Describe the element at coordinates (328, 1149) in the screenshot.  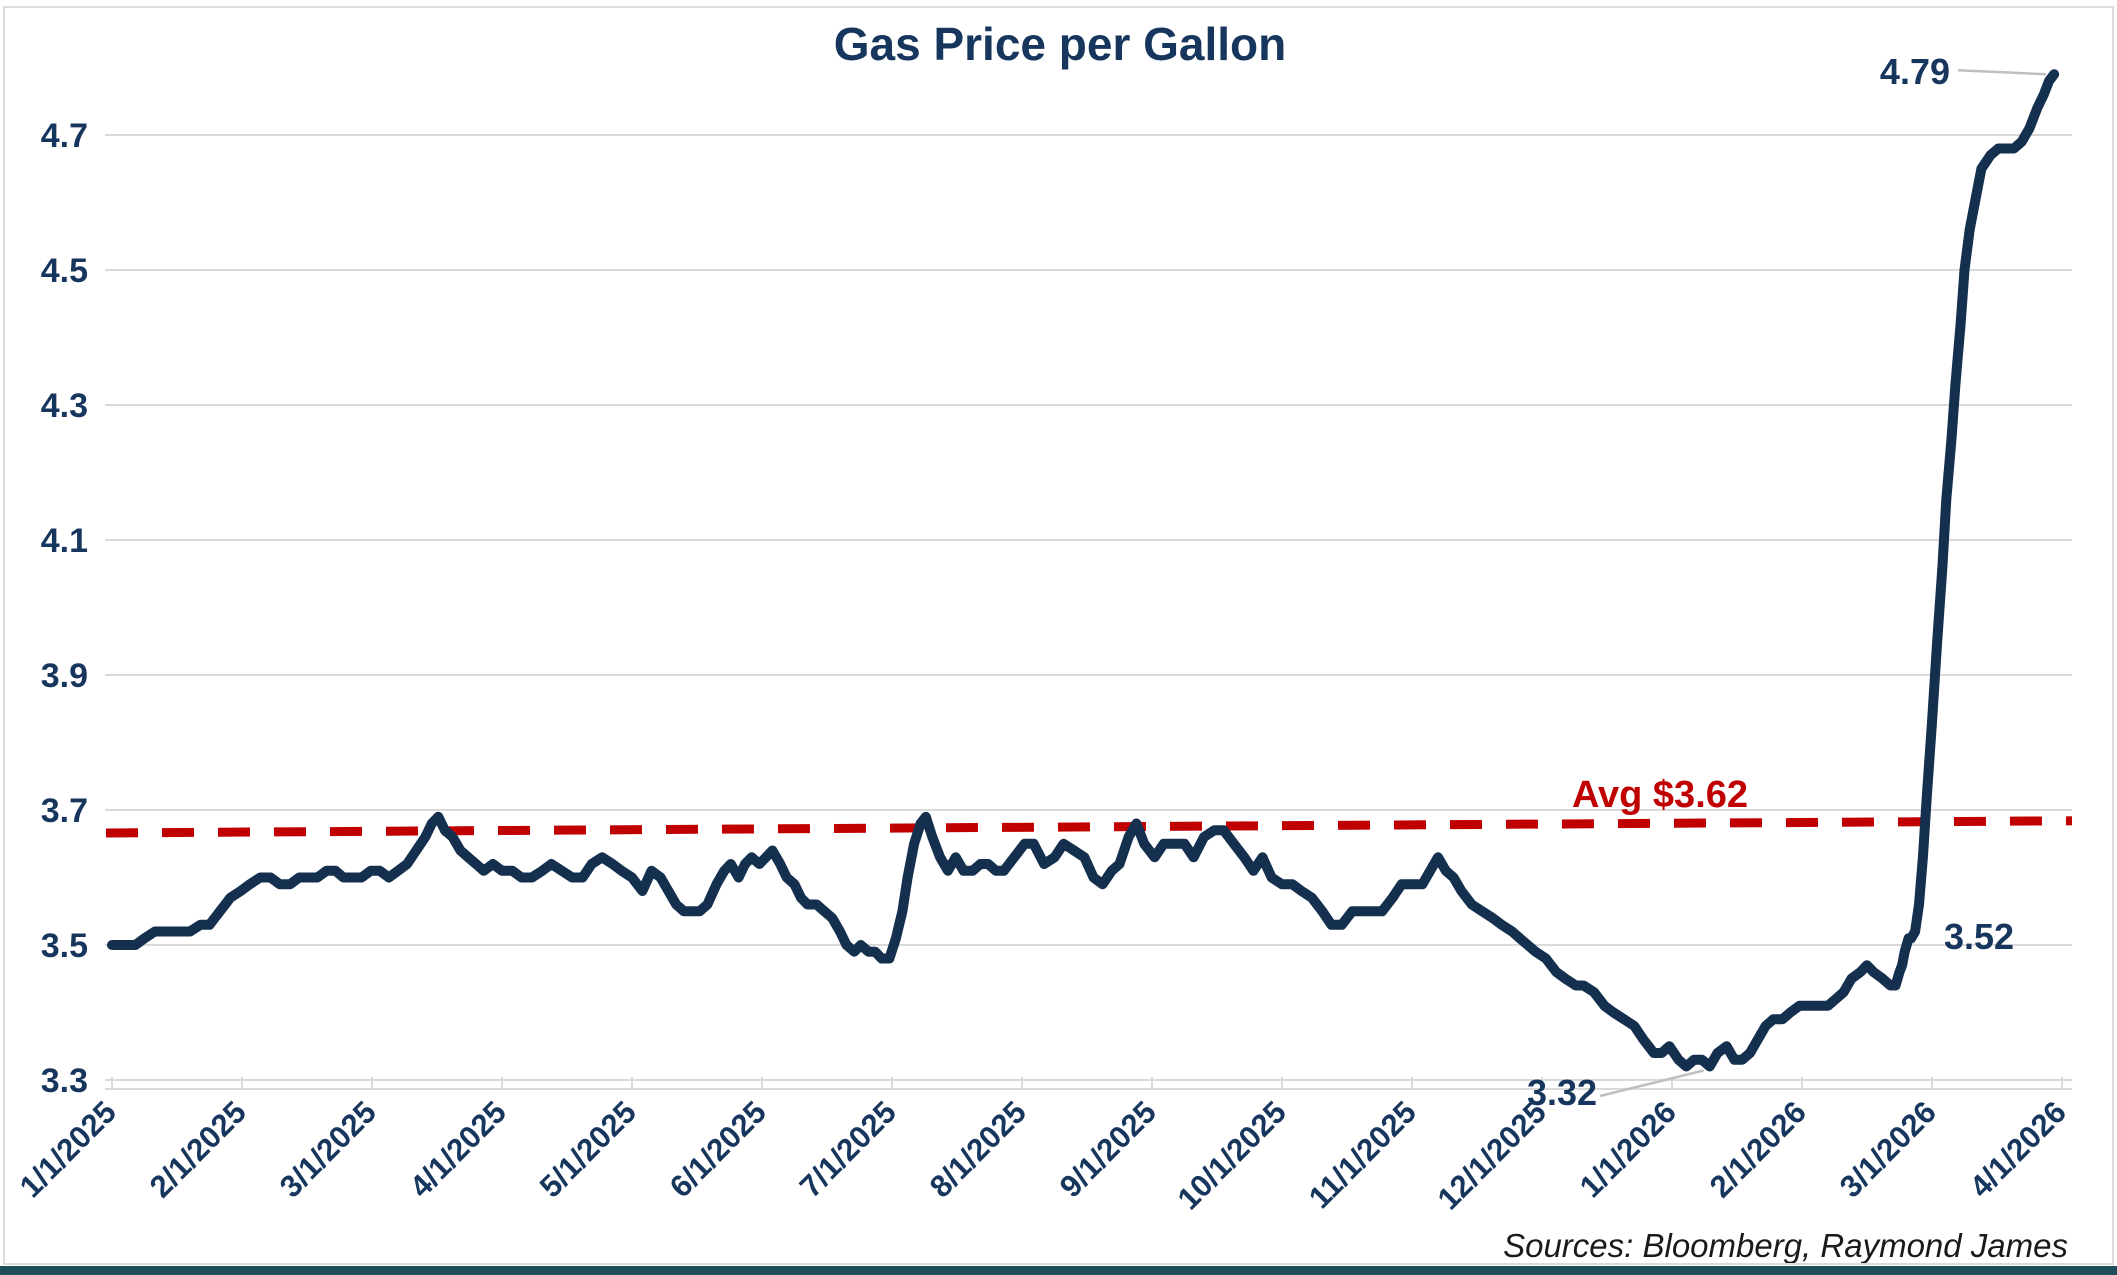
I see `x-axis-label: 3/1/2025` at that location.